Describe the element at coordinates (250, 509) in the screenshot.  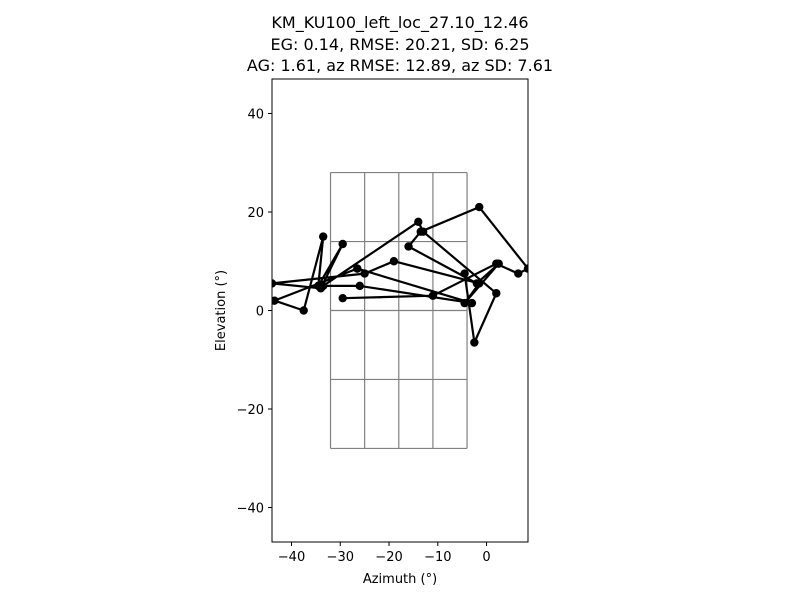
I see `y-tick-label: −40` at that location.